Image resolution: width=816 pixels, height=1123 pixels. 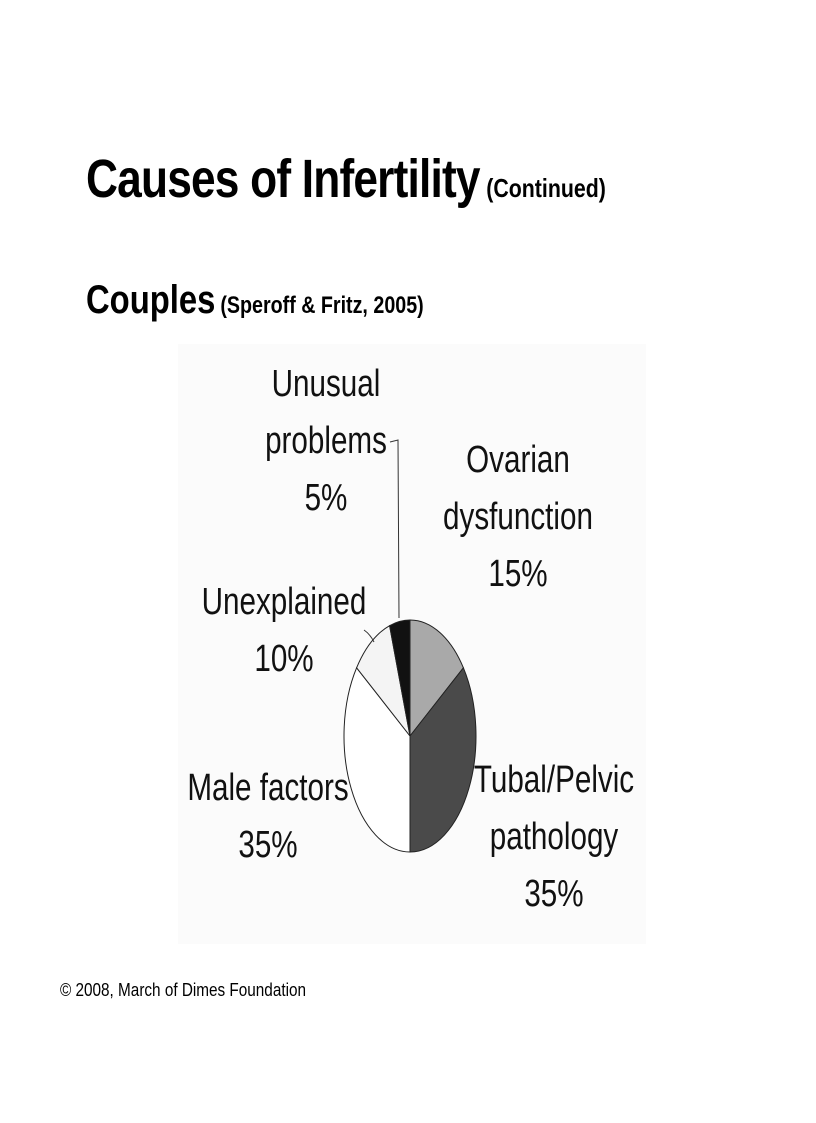 What do you see at coordinates (283, 179) in the screenshot?
I see `title-text: Causes of Infertility` at bounding box center [283, 179].